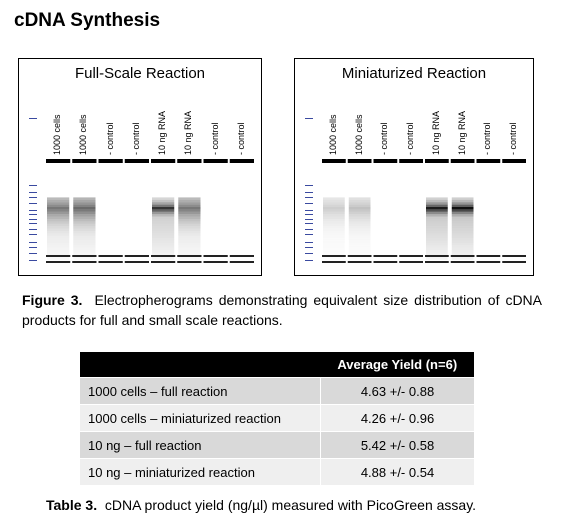  What do you see at coordinates (200, 471) in the screenshot?
I see `row-label: 10 ng – miniaturized reaction` at bounding box center [200, 471].